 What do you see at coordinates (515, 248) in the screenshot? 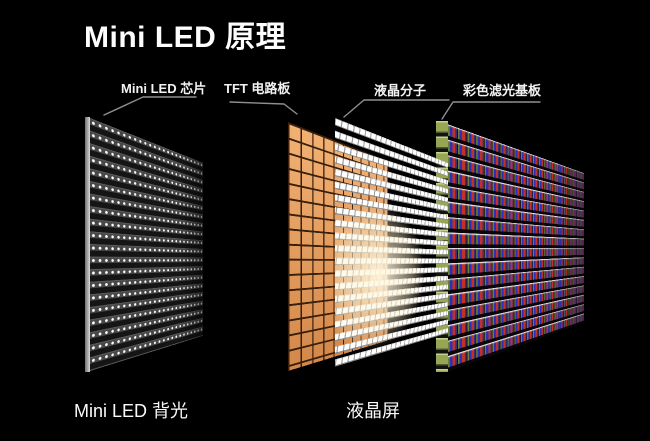
I see `color-filter-panel` at bounding box center [515, 248].